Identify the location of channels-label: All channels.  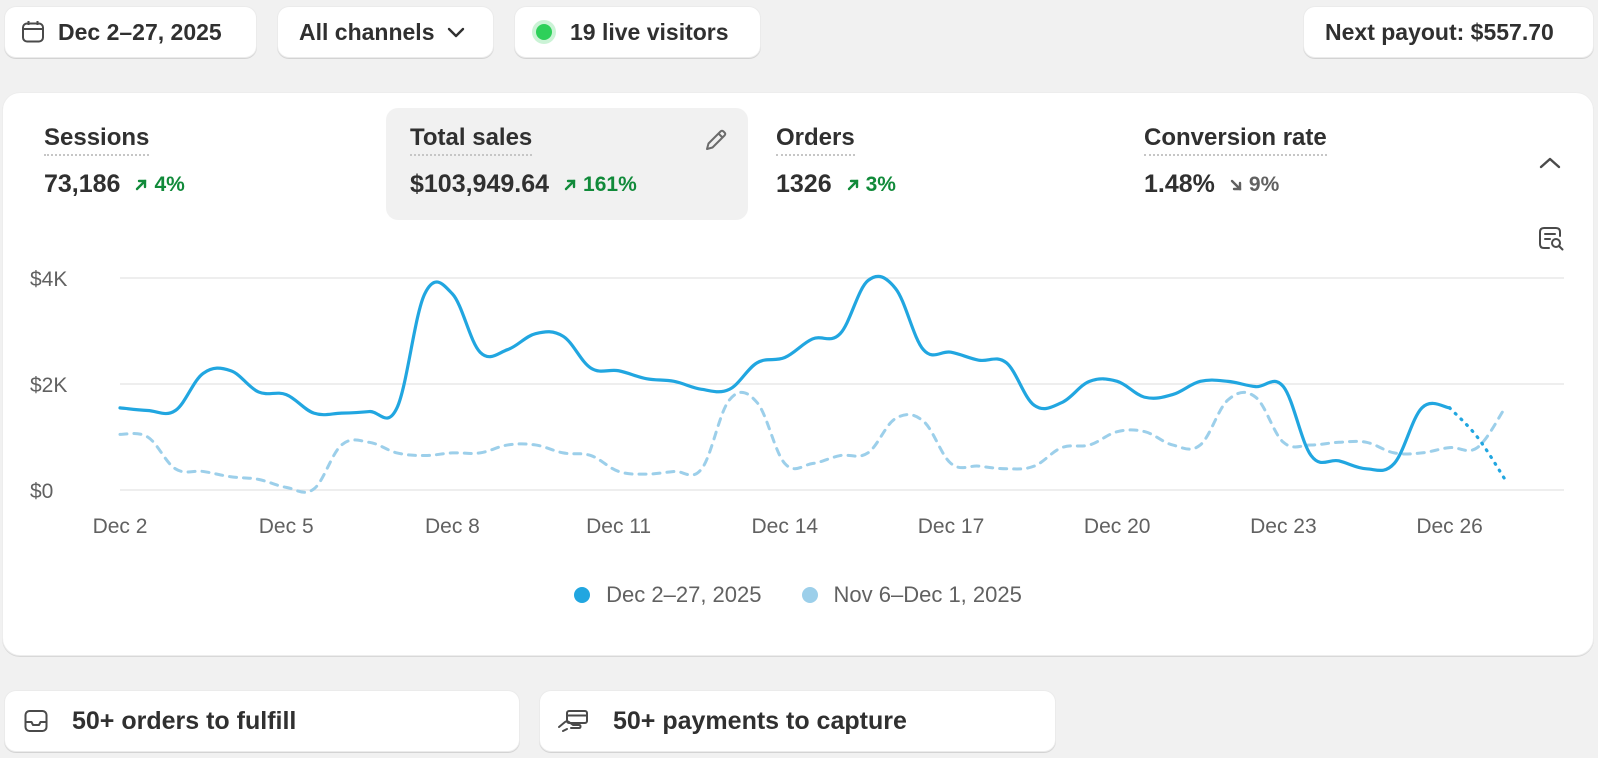
(367, 31).